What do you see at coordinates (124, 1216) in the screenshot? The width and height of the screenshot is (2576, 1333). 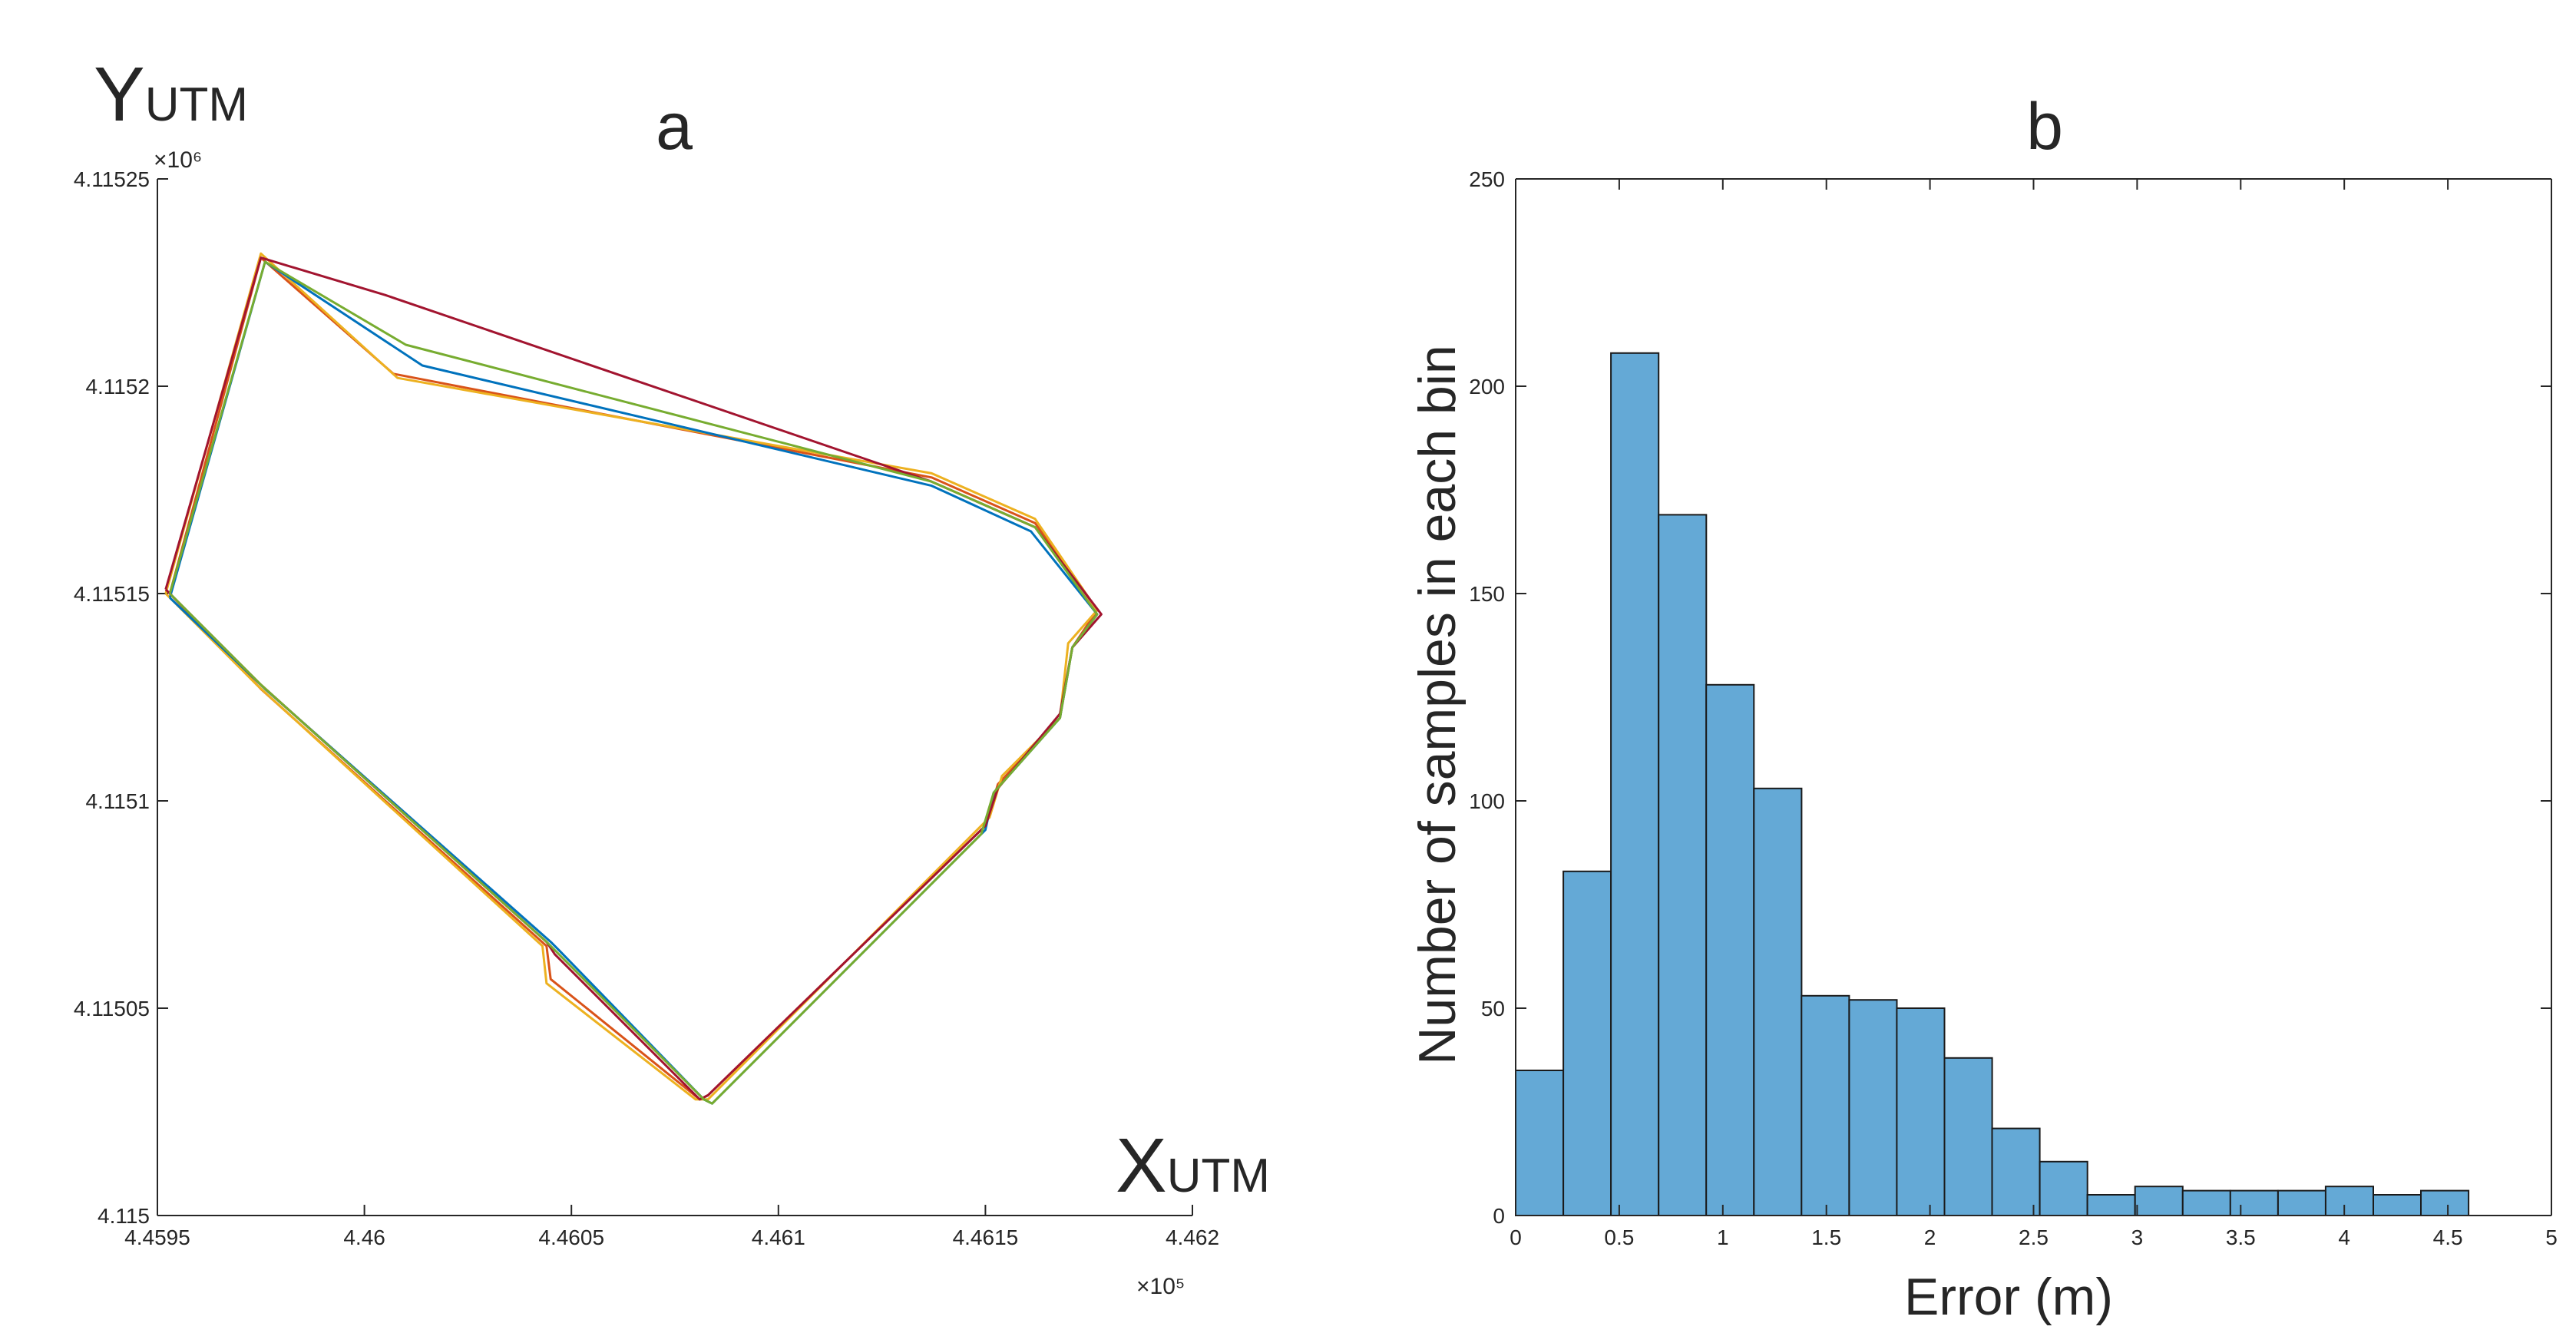 I see `panel-a-y-tick-label: 4.115` at bounding box center [124, 1216].